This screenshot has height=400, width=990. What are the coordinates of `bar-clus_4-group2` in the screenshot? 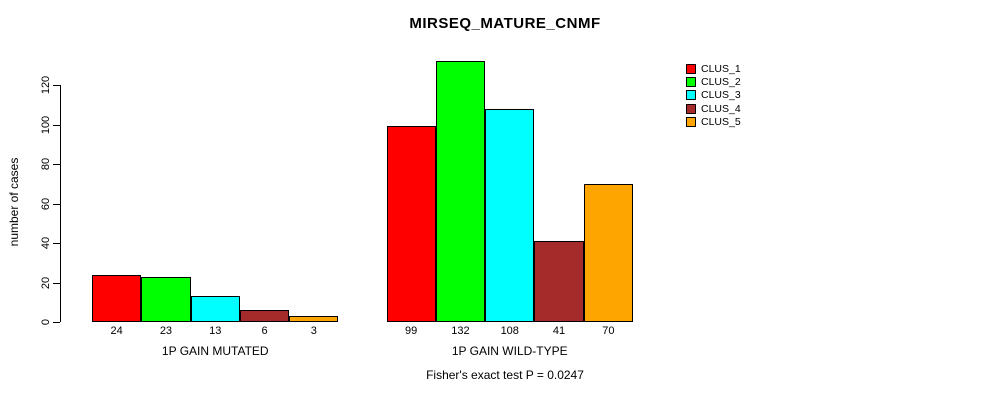 It's located at (559, 281).